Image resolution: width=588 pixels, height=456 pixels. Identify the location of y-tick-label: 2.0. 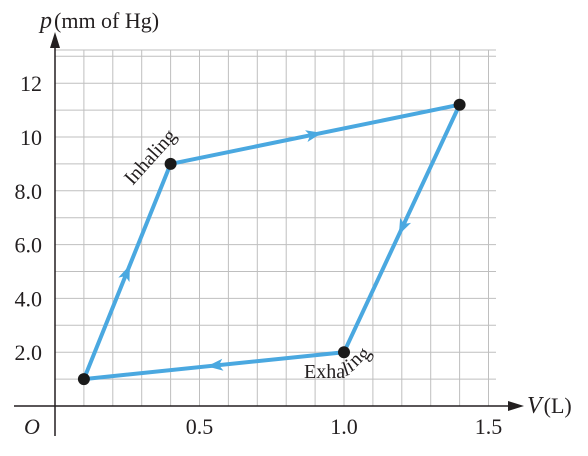
(29, 352).